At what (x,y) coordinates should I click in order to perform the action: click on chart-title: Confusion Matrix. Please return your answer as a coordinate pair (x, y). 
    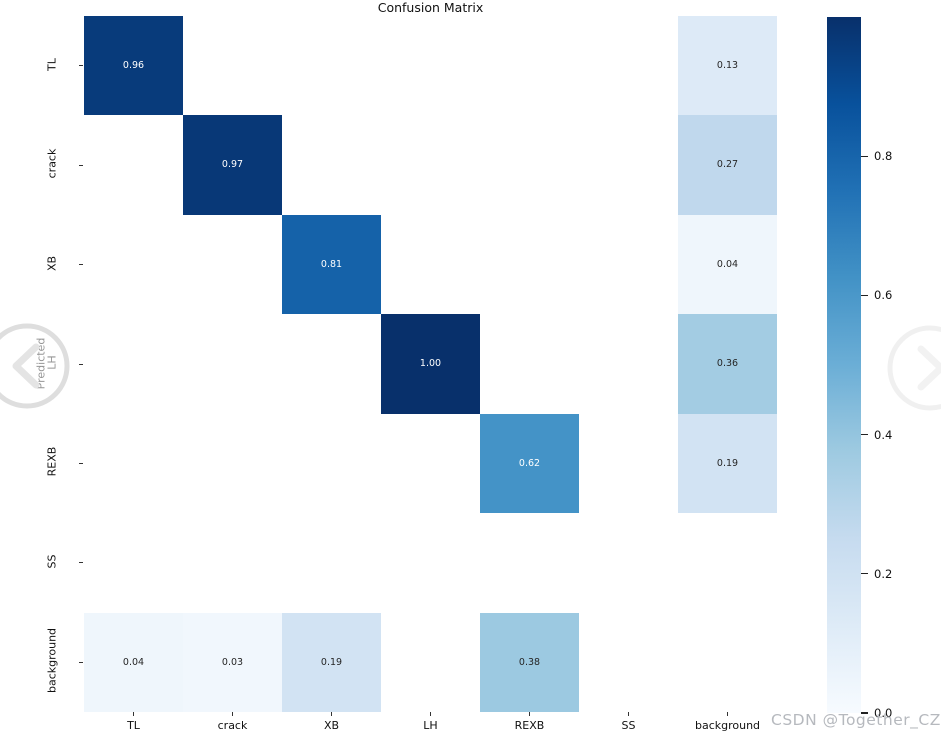
    Looking at the image, I should click on (430, 7).